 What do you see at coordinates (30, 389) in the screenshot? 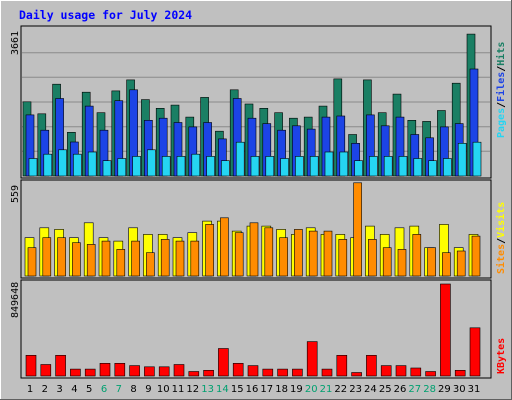
I see `x-tick-label-day-1: 1` at bounding box center [30, 389].